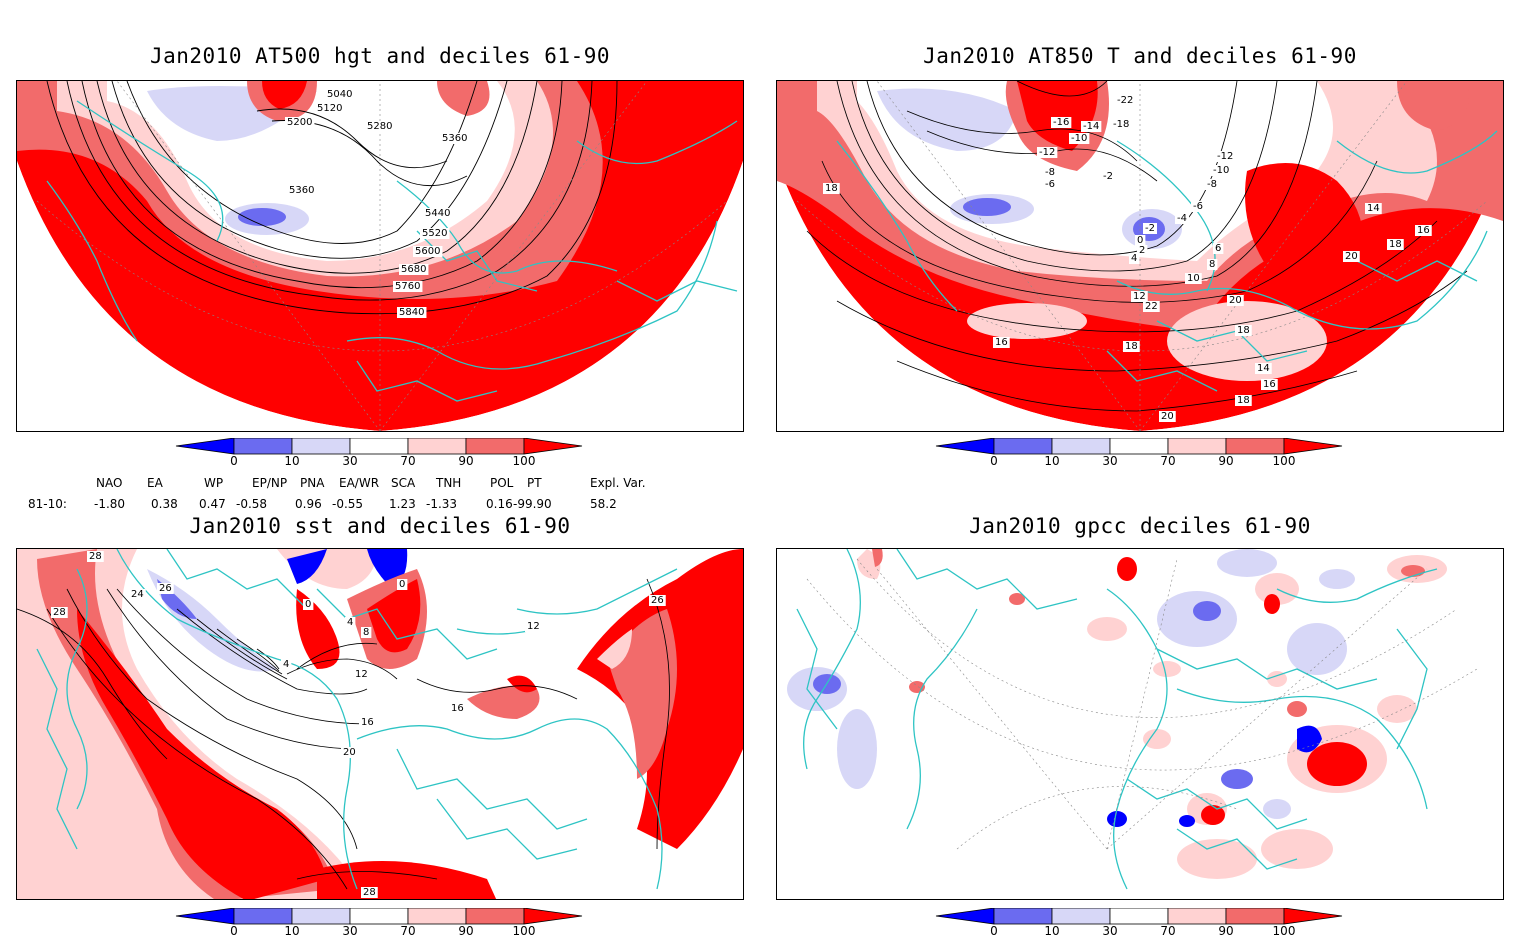 The width and height of the screenshot is (1520, 948). Describe the element at coordinates (1150, 228) in the screenshot. I see `contour-label: -2` at that location.